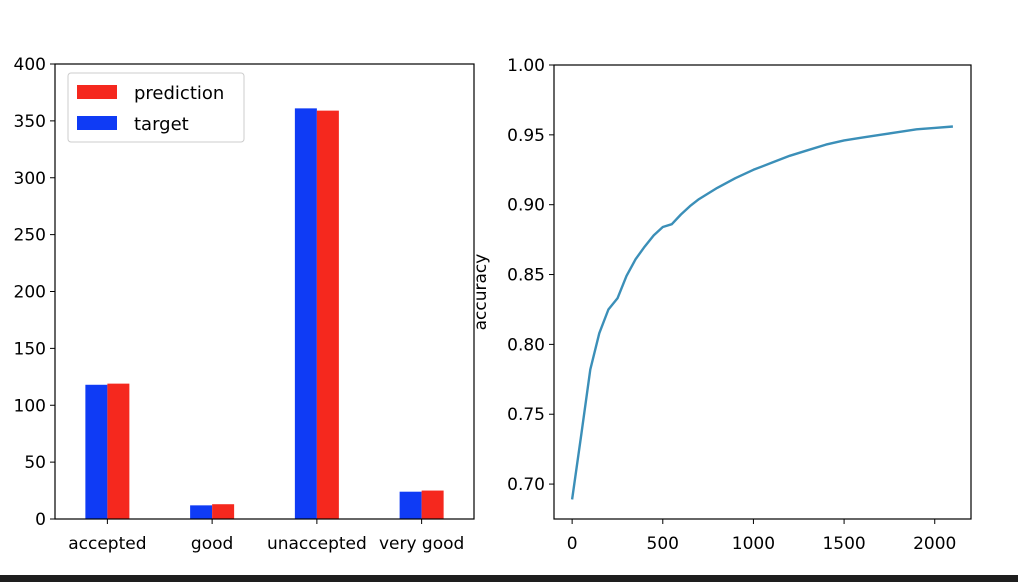 The height and width of the screenshot is (582, 1018). What do you see at coordinates (223, 511) in the screenshot?
I see `bar-prediction-good` at bounding box center [223, 511].